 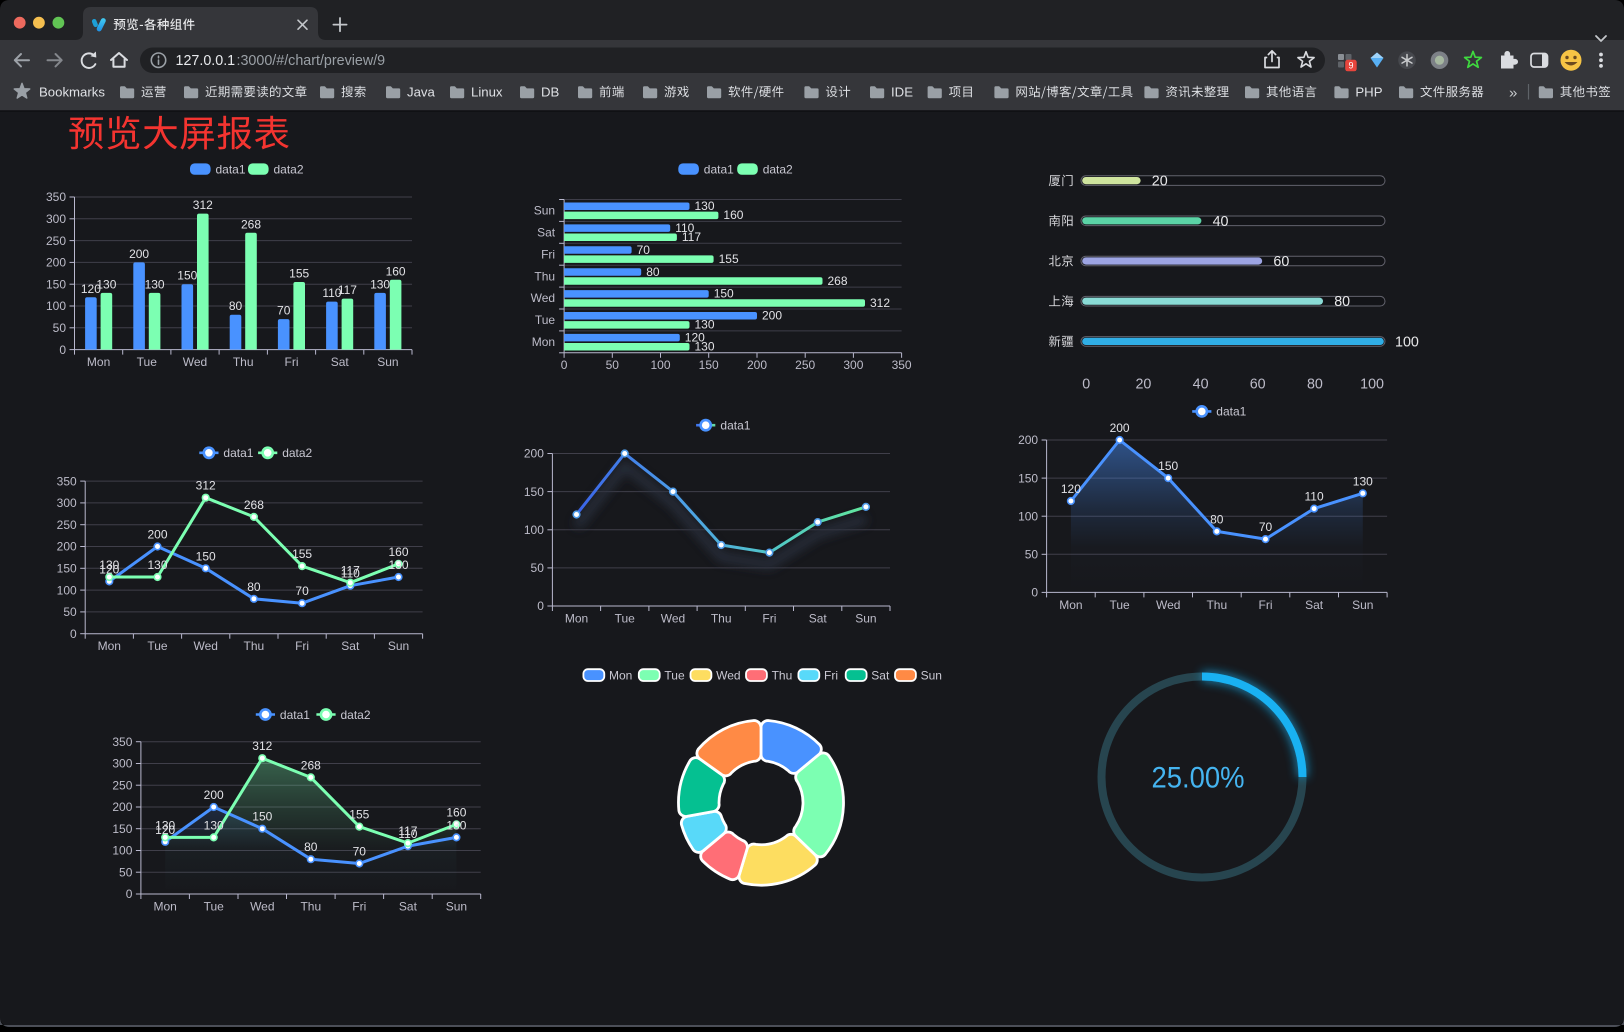 I want to click on svg-text: 117, so click(x=347, y=290).